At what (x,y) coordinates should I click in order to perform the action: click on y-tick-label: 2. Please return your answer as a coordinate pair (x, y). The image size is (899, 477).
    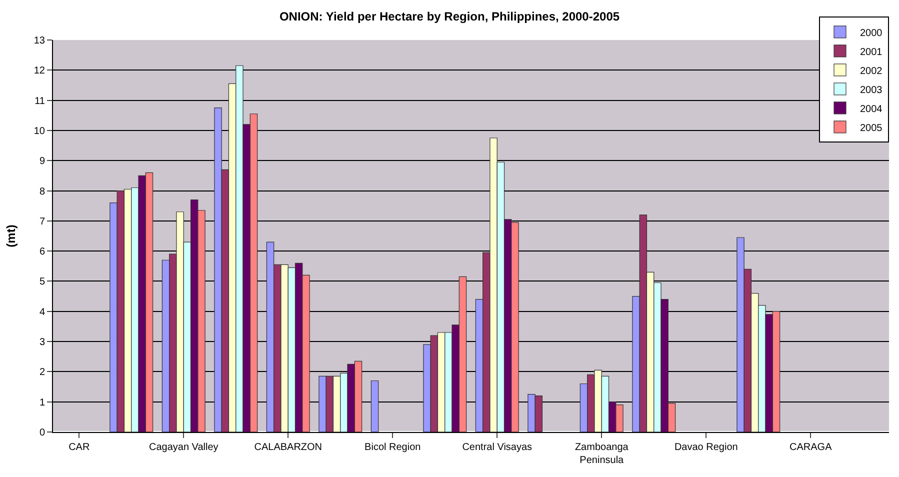
    Looking at the image, I should click on (42, 372).